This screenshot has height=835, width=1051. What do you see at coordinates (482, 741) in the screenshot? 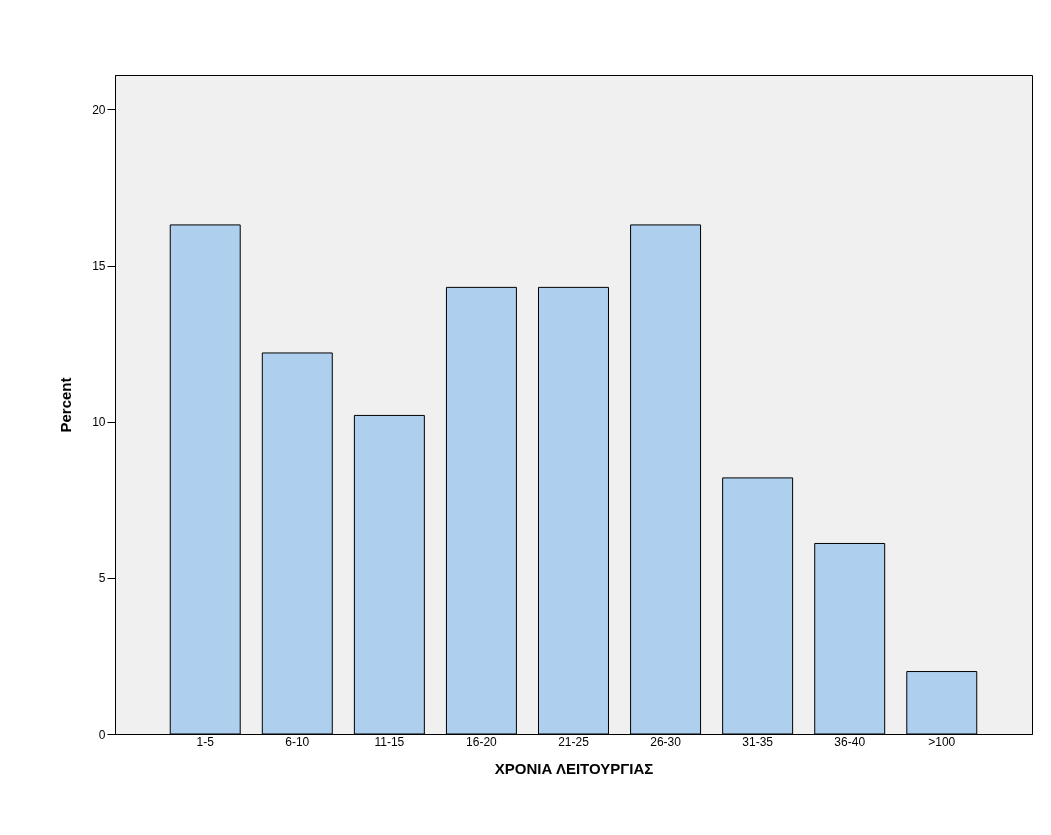
I see `x-tick-label: 16-20` at bounding box center [482, 741].